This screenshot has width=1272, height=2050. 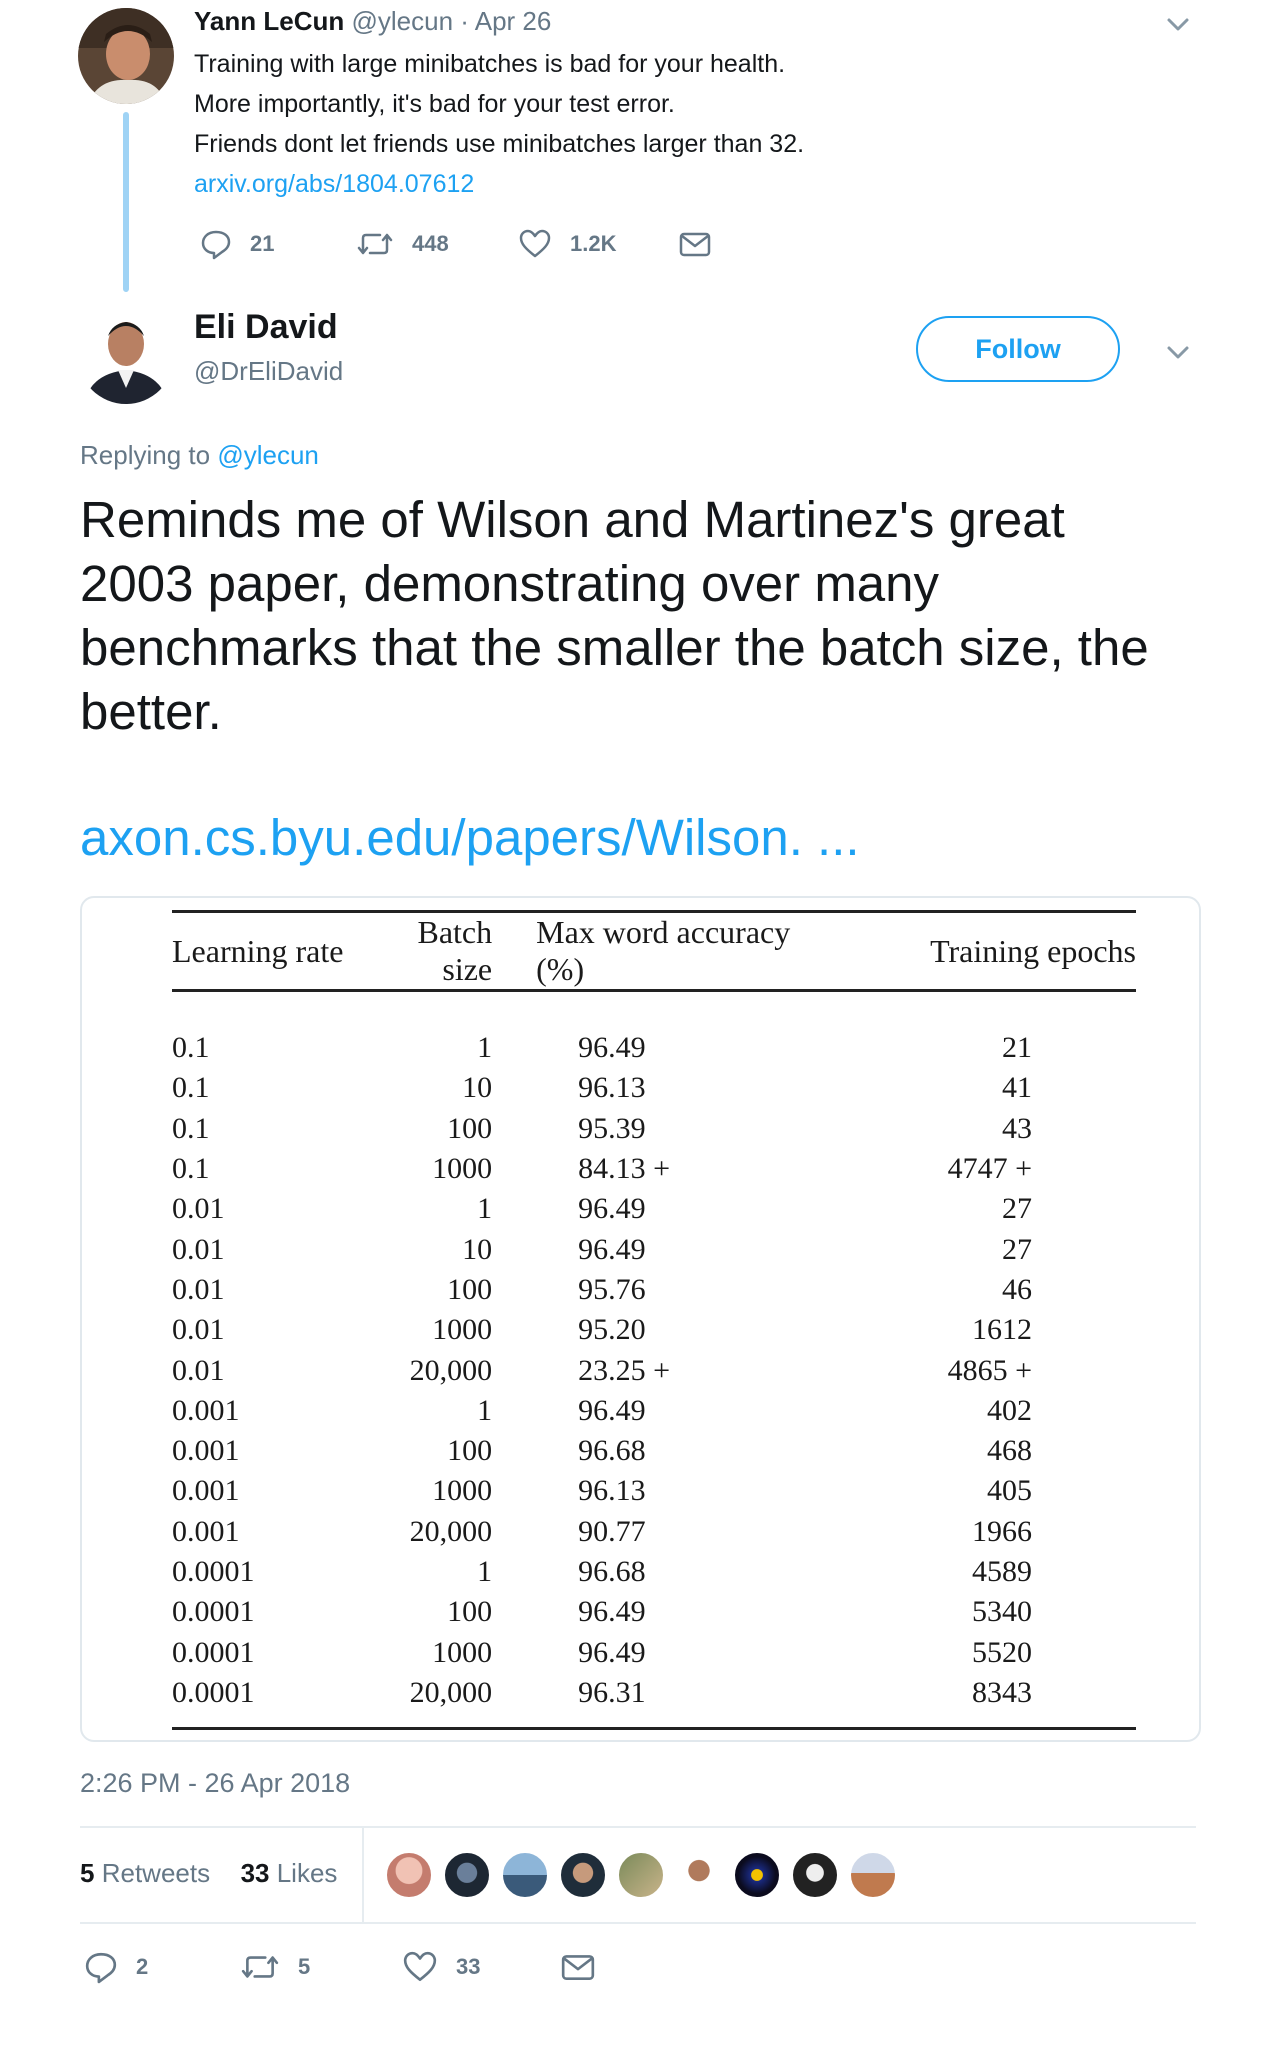 What do you see at coordinates (216, 245) in the screenshot?
I see `reply-icon` at bounding box center [216, 245].